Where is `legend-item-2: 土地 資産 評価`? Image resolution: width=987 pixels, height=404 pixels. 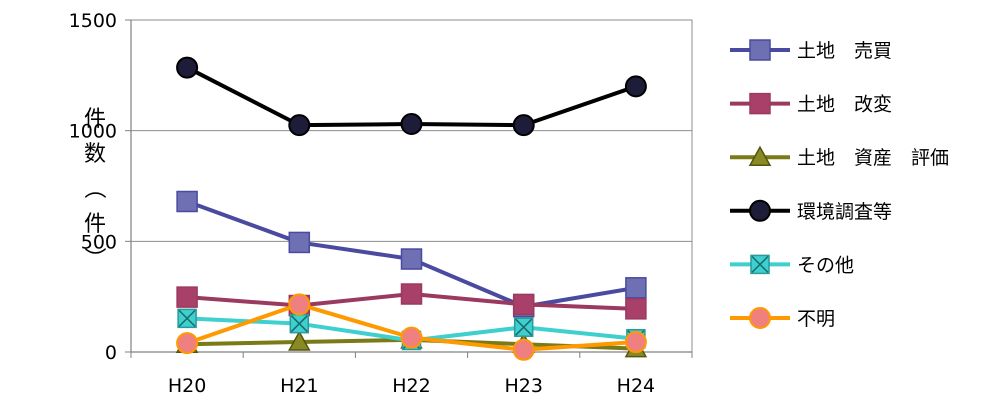
legend-item-2: 土地 資産 評価 is located at coordinates (839, 157).